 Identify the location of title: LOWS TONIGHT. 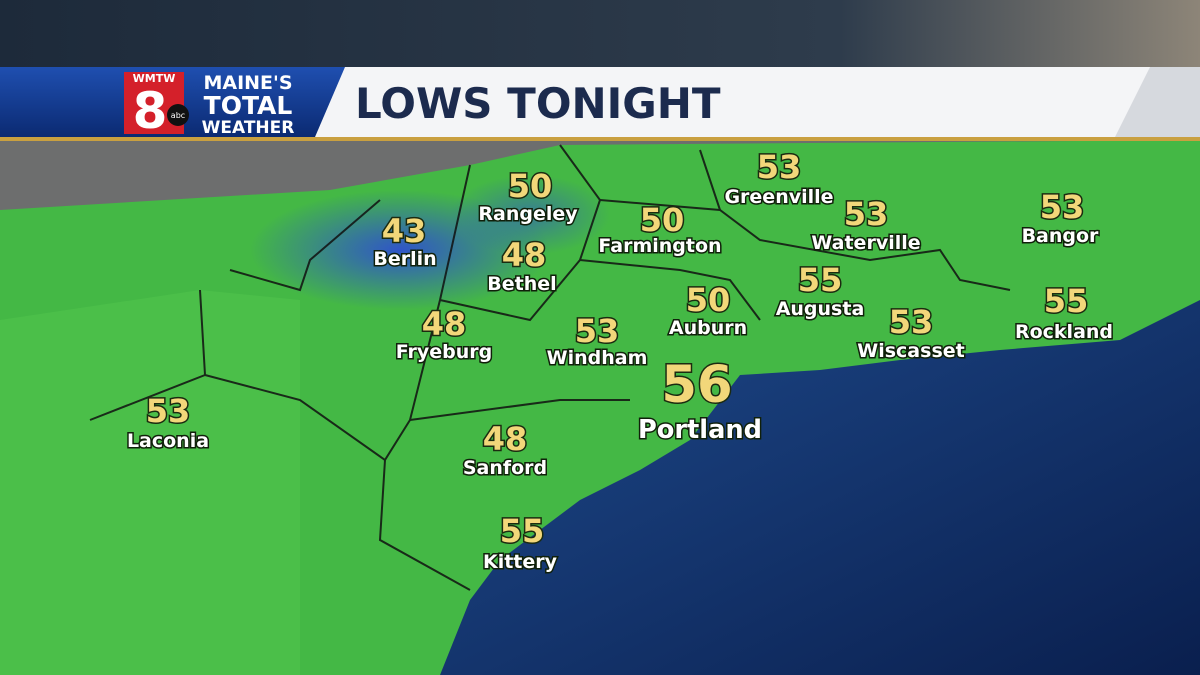
(538, 103).